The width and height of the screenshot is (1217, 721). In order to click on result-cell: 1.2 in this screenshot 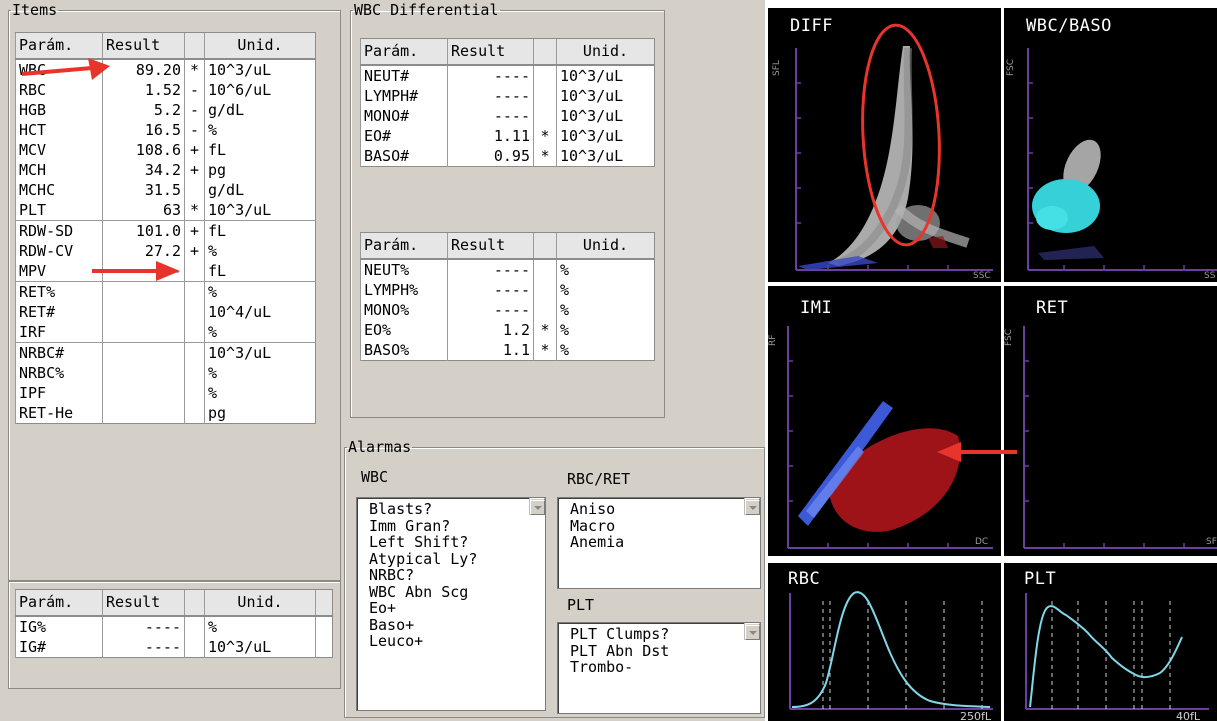, I will do `click(490, 329)`.